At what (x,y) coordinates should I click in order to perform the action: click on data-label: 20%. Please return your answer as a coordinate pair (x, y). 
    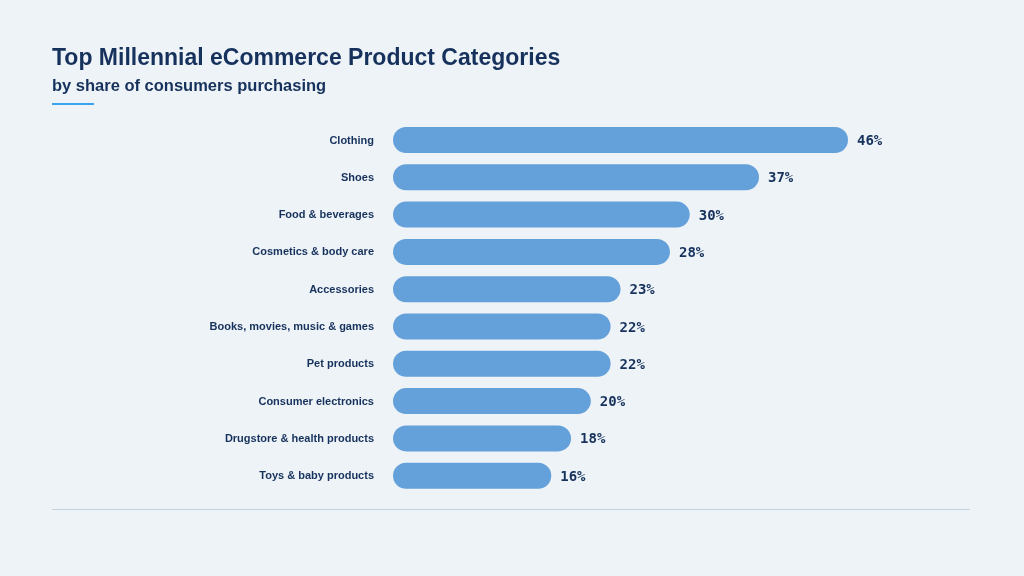
    Looking at the image, I should click on (612, 401).